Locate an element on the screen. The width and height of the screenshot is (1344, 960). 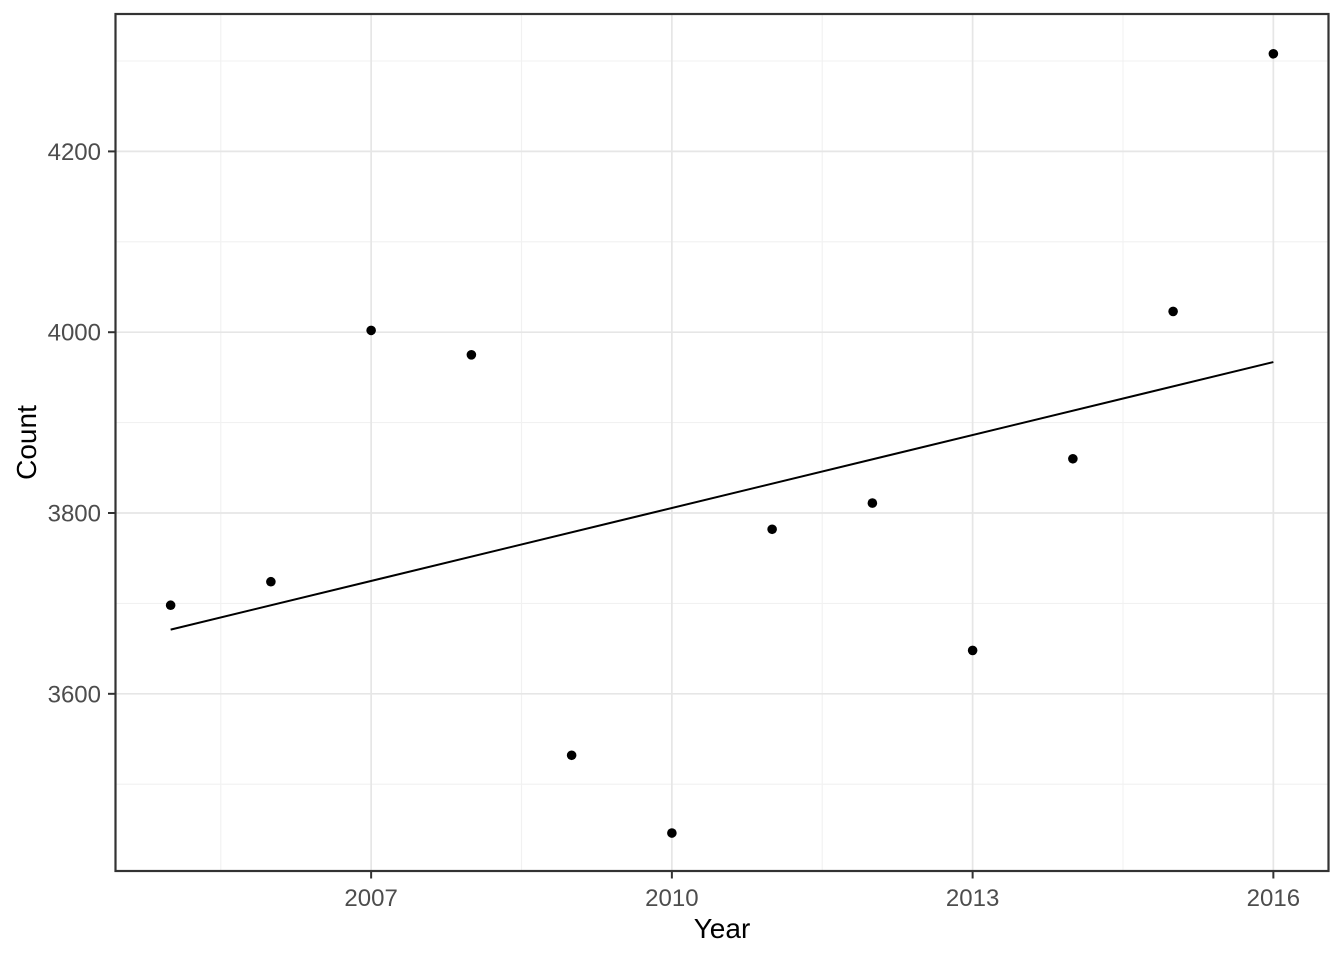
x-tick-label-2007: 2007 is located at coordinates (370, 898).